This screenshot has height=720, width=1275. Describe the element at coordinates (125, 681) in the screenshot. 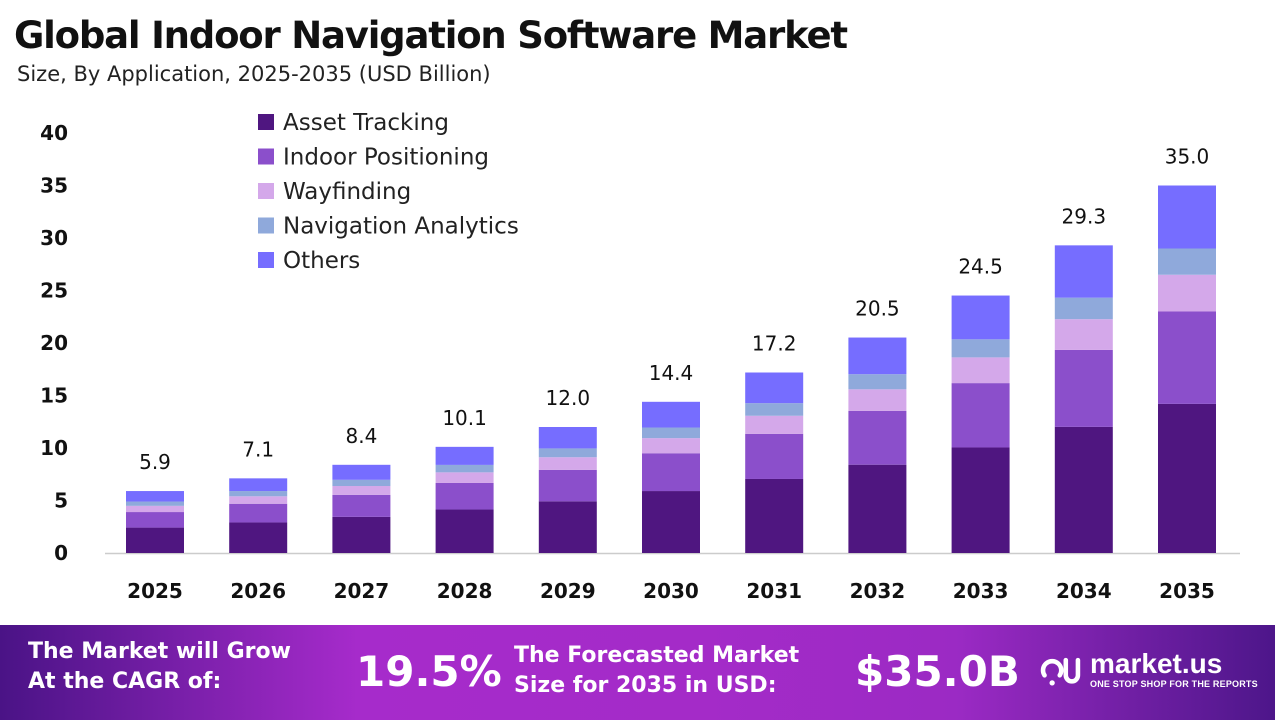

I see `cagr-label-line2: At the CAGR of:` at that location.